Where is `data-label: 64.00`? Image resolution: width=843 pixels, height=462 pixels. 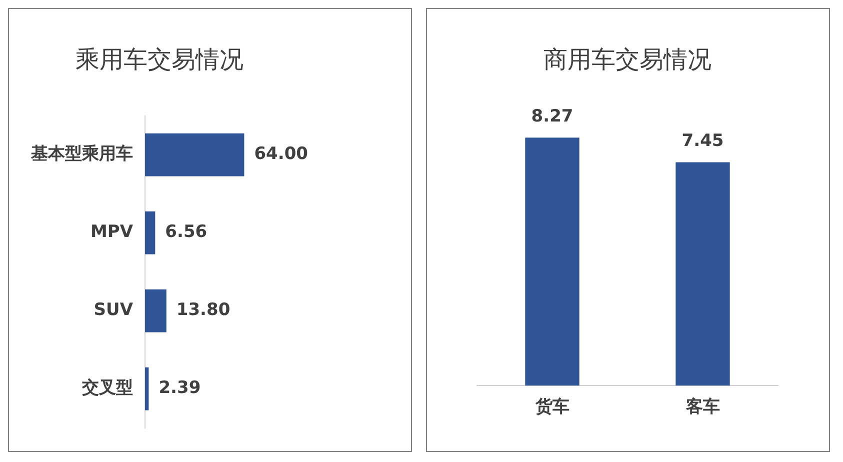 data-label: 64.00 is located at coordinates (281, 154).